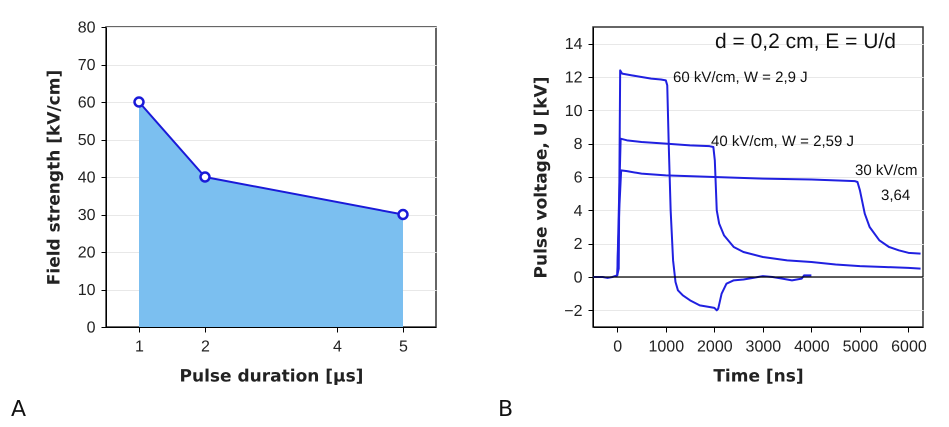 The height and width of the screenshot is (427, 949). Describe the element at coordinates (909, 347) in the screenshot. I see `x-tick-label: 6000` at that location.